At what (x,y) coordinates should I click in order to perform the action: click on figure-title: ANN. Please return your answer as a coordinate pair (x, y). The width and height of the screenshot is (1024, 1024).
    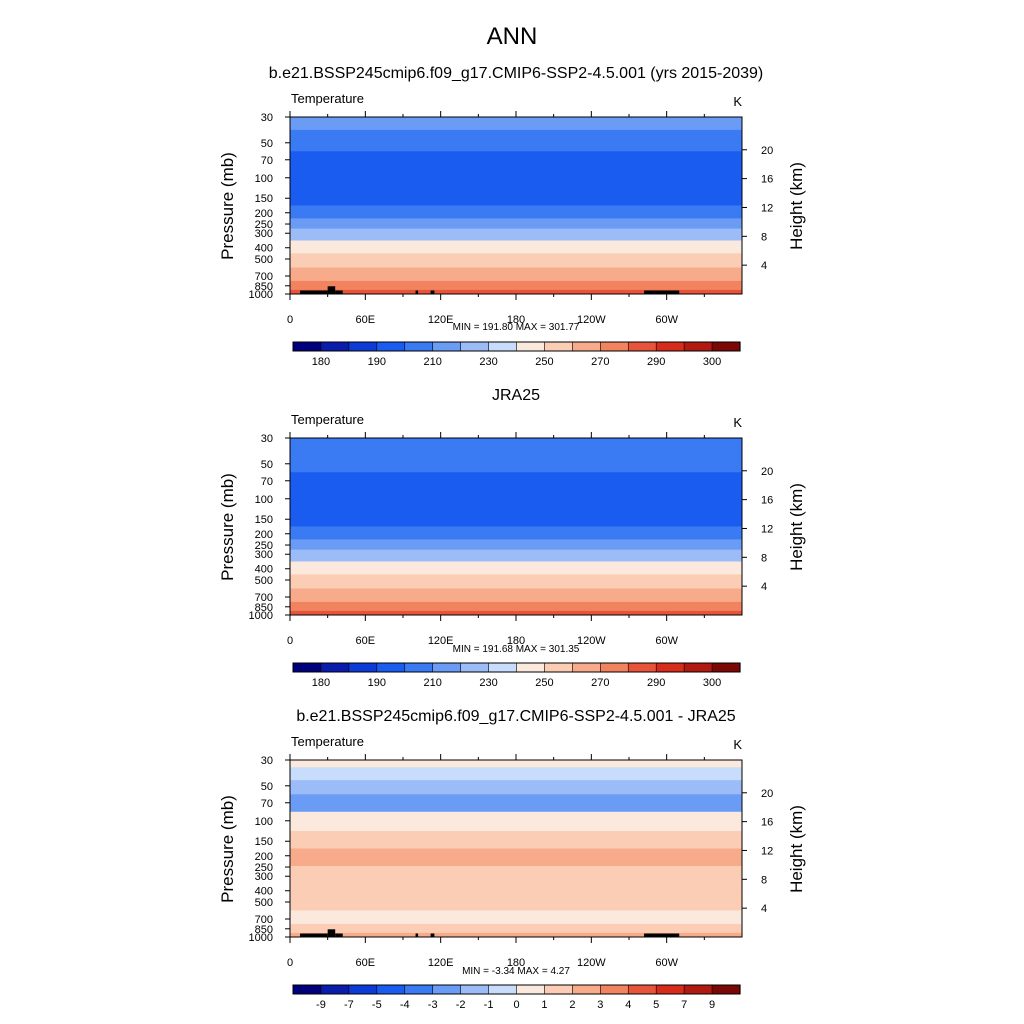
    Looking at the image, I should click on (512, 36).